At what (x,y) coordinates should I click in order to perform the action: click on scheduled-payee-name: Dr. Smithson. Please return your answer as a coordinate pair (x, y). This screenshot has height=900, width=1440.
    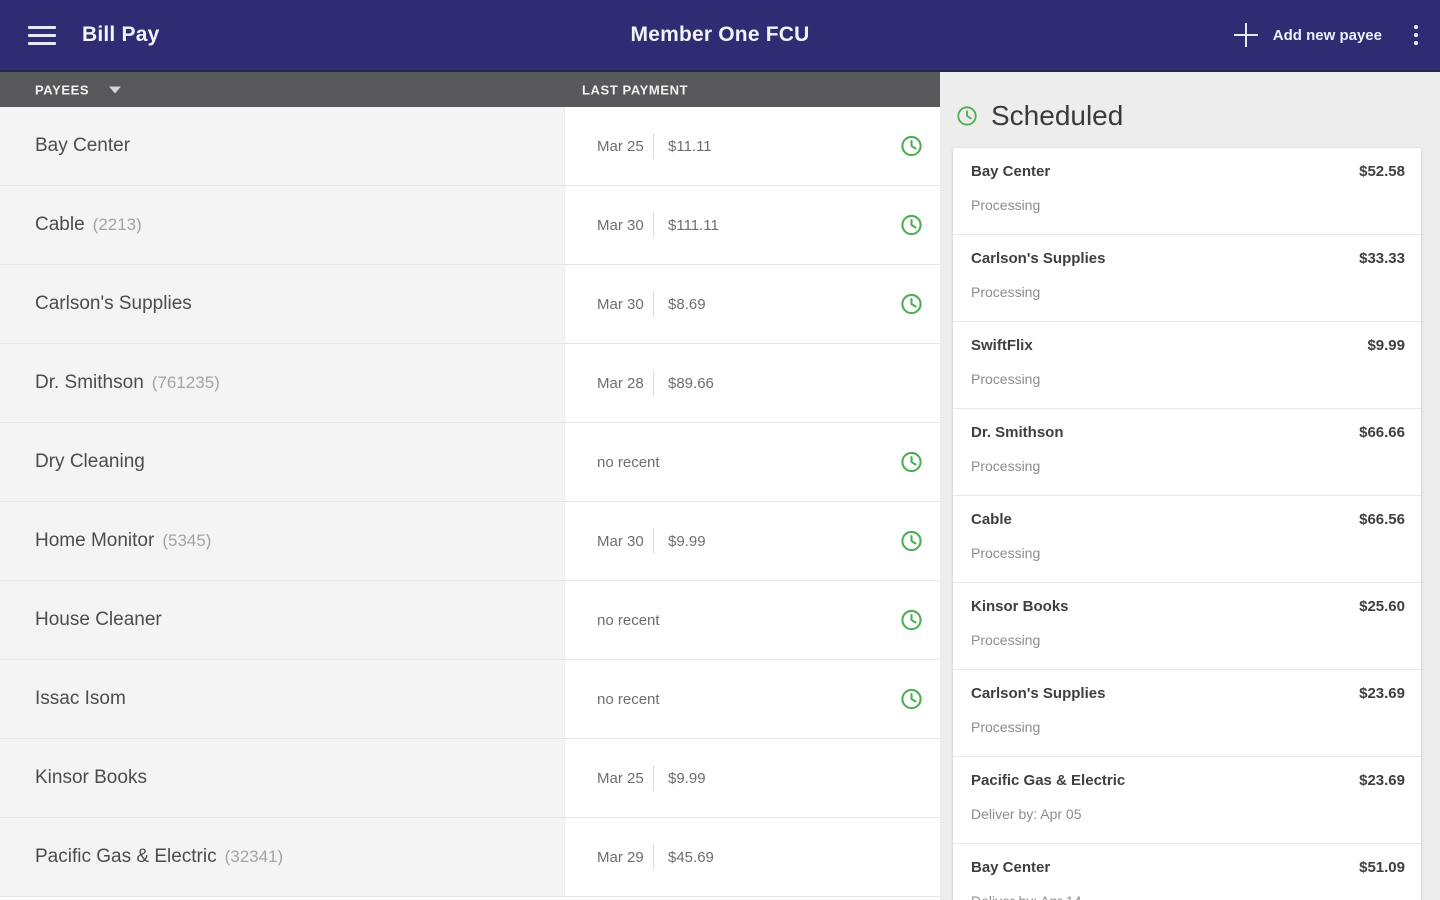
    Looking at the image, I should click on (1017, 432).